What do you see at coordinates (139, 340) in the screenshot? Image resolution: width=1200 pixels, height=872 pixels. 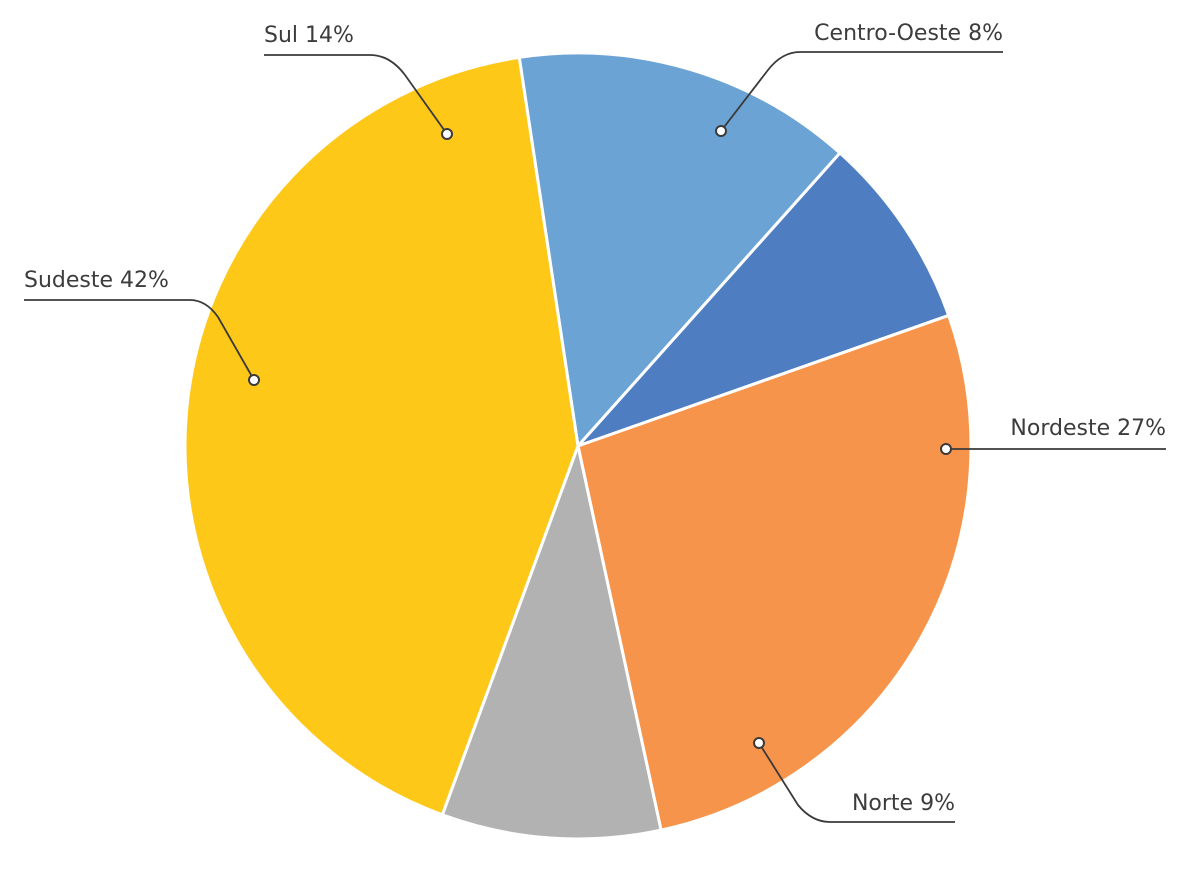 I see `leader-line-sudeste` at bounding box center [139, 340].